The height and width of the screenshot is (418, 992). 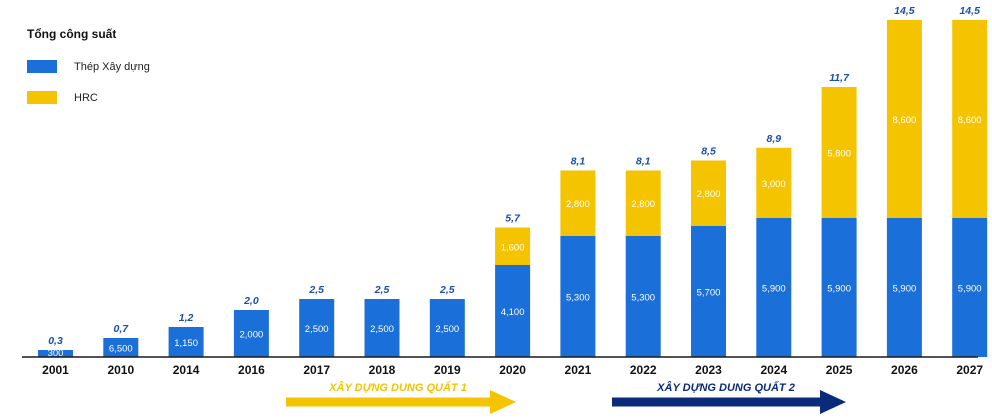 I want to click on bar-hrc-2026, so click(x=904, y=119).